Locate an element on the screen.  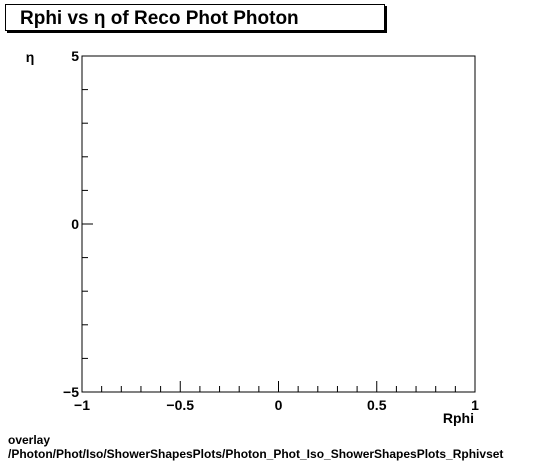
chart-title-box: Rphi vs η of Reco Phot Photon is located at coordinates (195, 17).